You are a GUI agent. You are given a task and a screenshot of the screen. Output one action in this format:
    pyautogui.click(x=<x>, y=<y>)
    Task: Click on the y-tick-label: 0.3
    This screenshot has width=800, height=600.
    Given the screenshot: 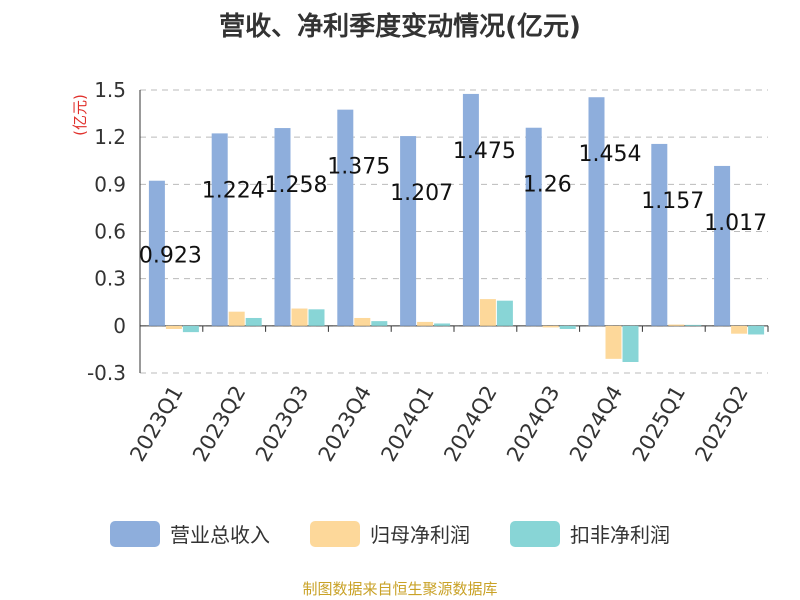 What is the action you would take?
    pyautogui.click(x=110, y=279)
    